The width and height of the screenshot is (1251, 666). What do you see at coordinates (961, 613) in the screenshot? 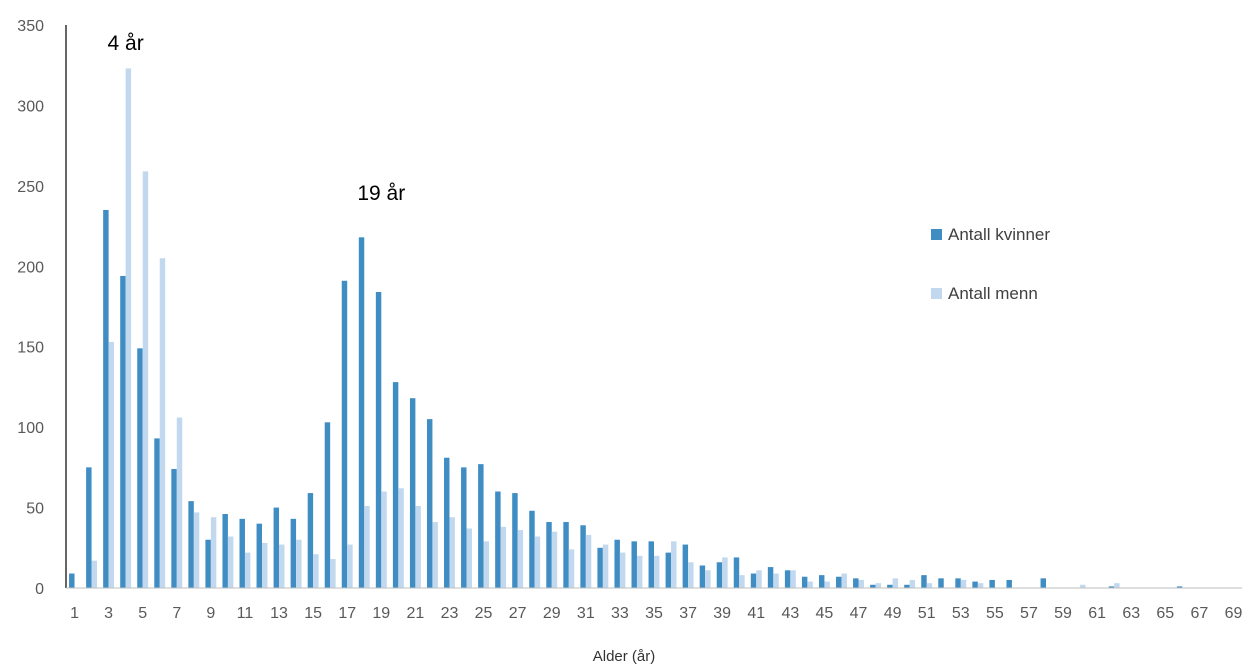
I see `x-tick-label: 53` at bounding box center [961, 613].